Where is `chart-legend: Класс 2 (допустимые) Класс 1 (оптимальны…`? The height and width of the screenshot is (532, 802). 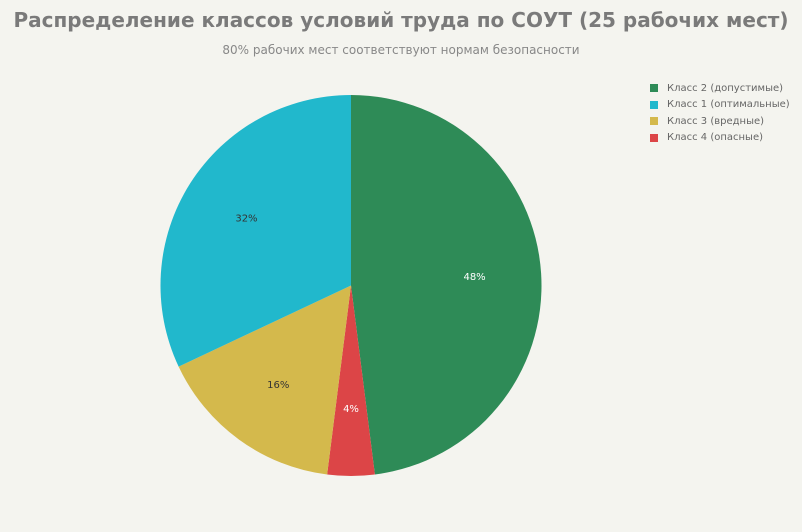
chart-legend: Класс 2 (допустимые) Класс 1 (оптимальны… is located at coordinates (725, 113).